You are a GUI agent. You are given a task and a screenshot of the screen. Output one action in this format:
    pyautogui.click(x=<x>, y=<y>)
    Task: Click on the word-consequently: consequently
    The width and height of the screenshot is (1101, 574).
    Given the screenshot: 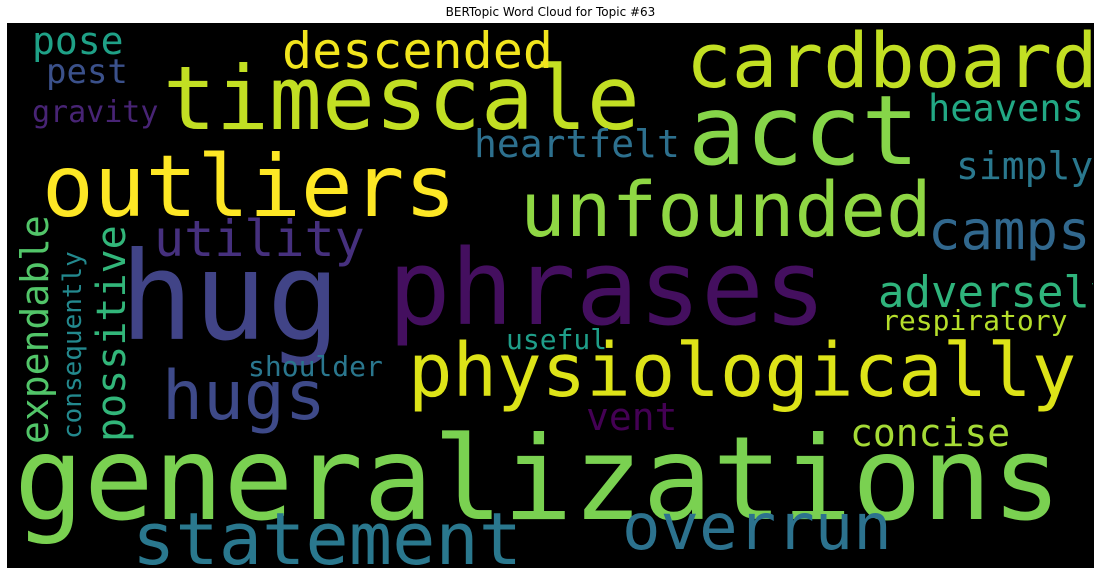 What is the action you would take?
    pyautogui.click(x=73, y=345)
    